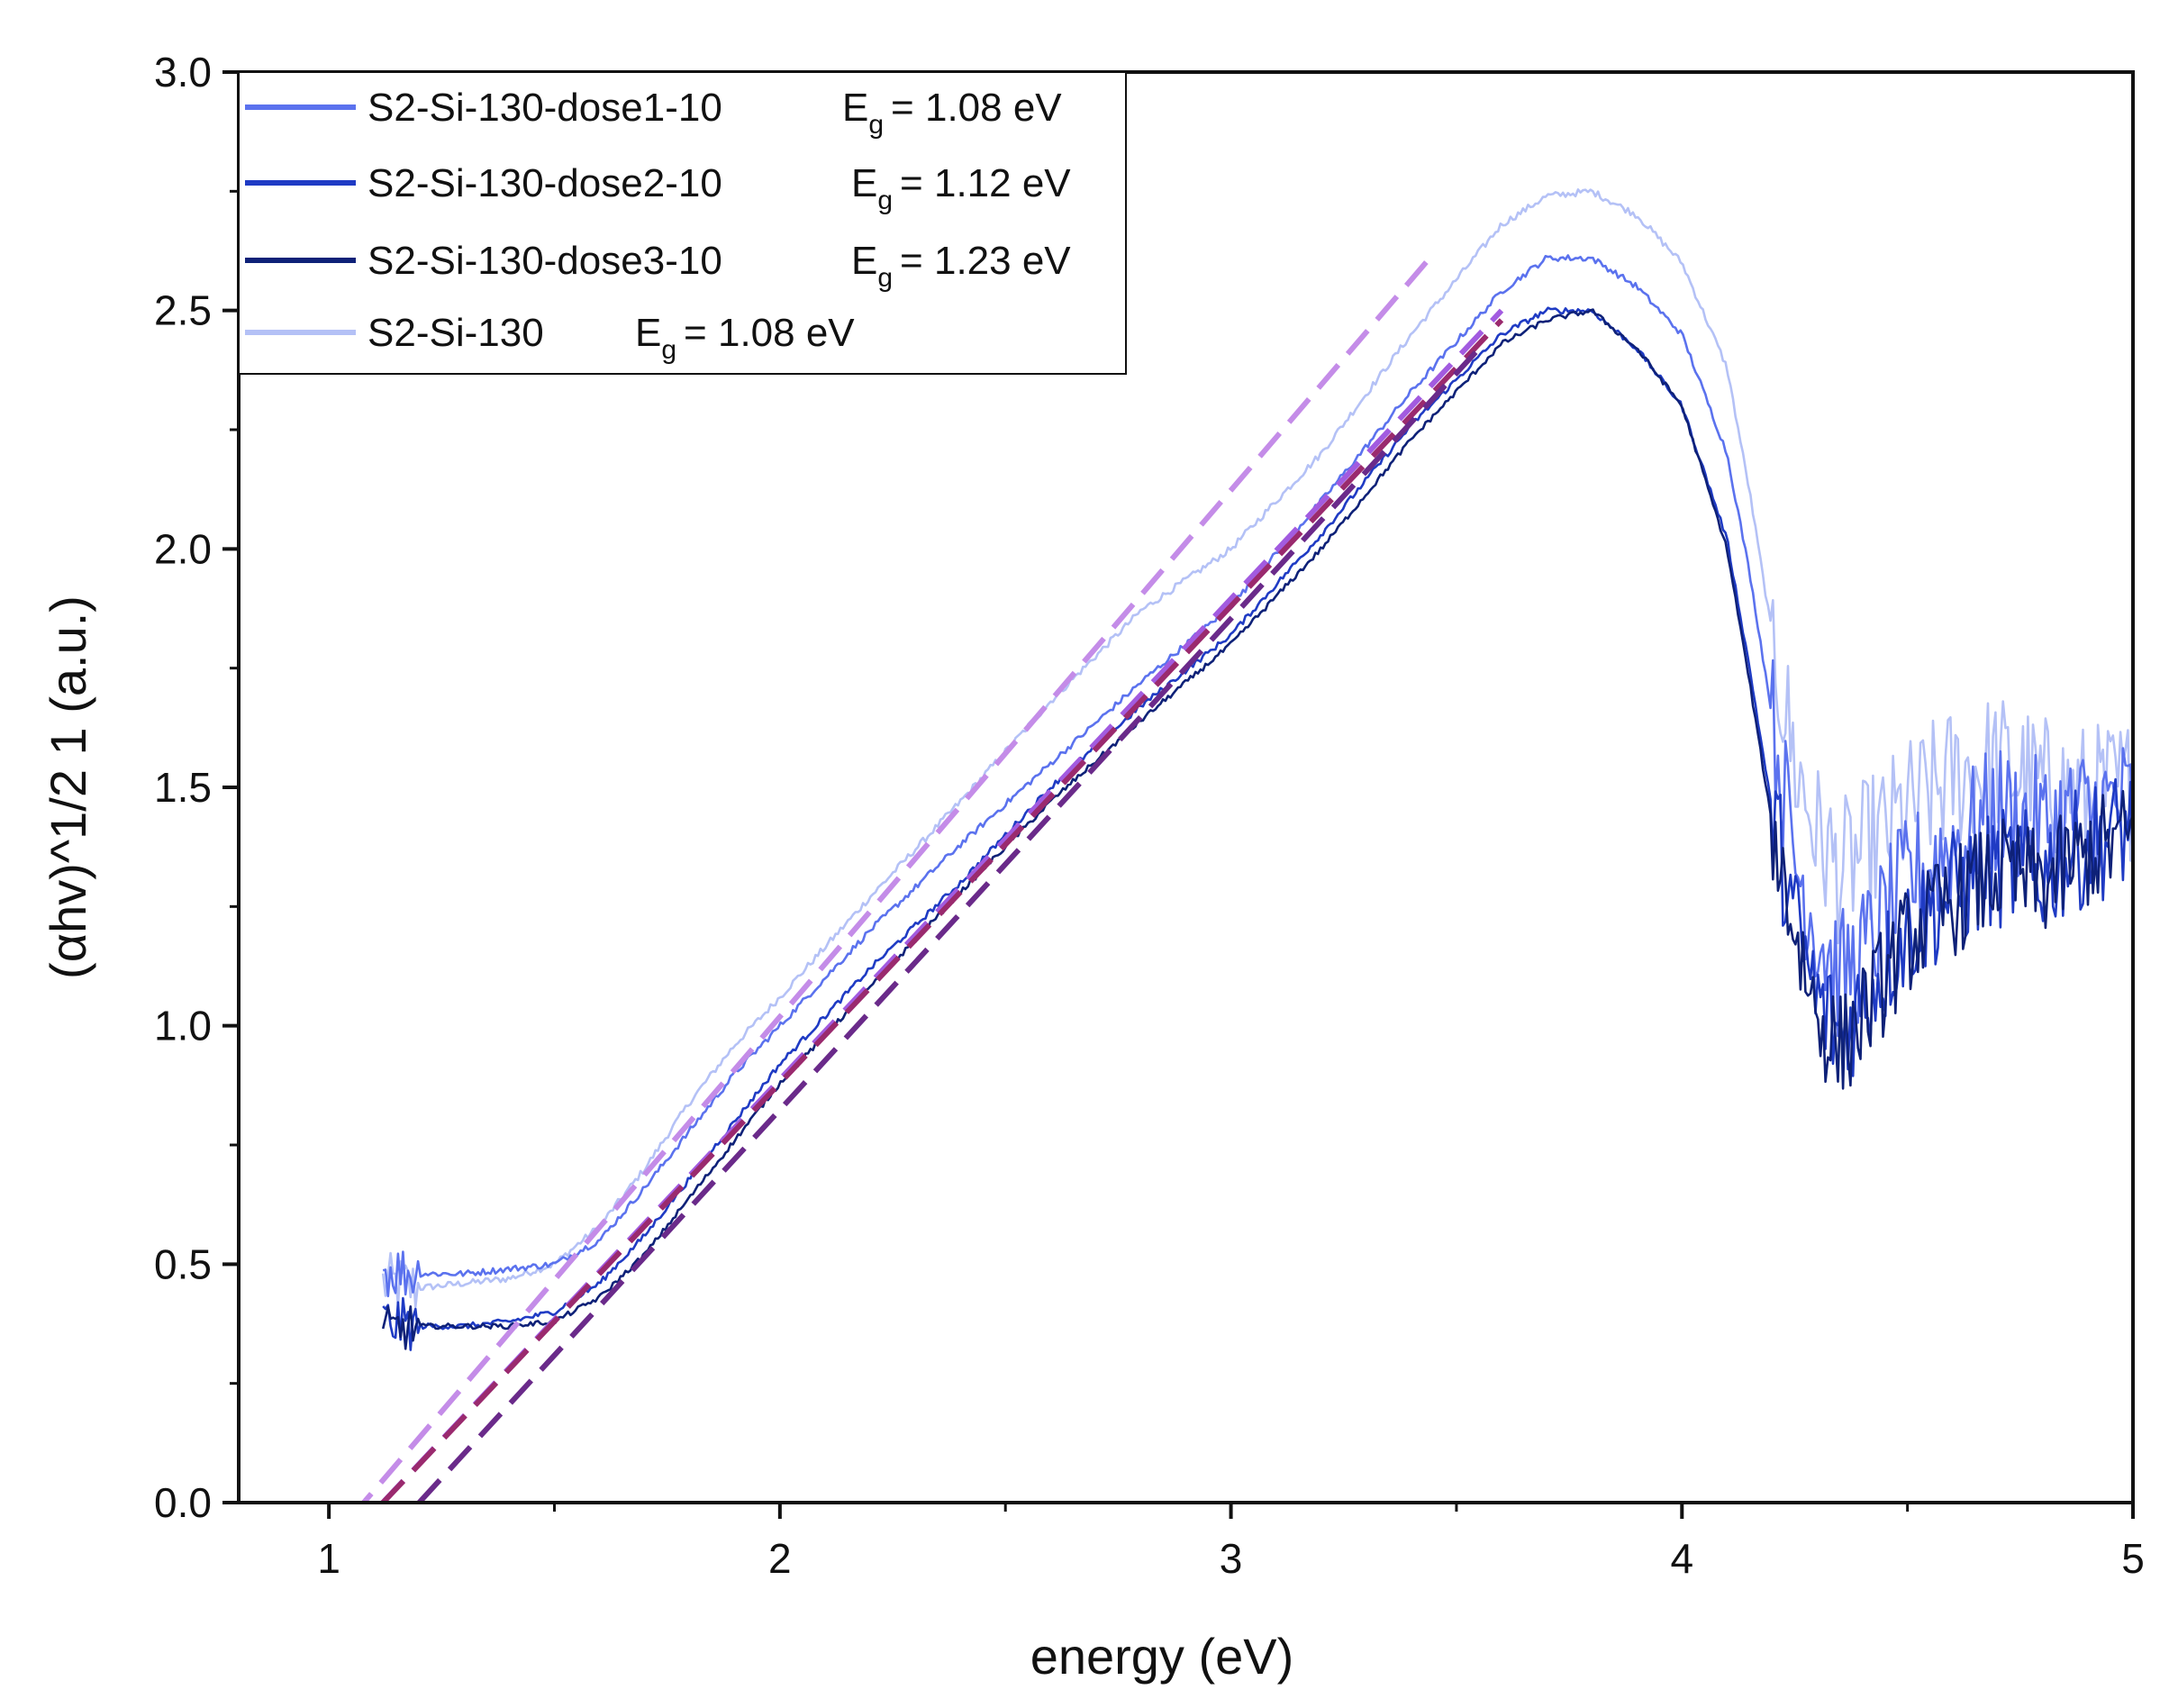 This screenshot has width=2169, height=1708. What do you see at coordinates (1231, 1558) in the screenshot?
I see `x-tick-label-2: 3` at bounding box center [1231, 1558].